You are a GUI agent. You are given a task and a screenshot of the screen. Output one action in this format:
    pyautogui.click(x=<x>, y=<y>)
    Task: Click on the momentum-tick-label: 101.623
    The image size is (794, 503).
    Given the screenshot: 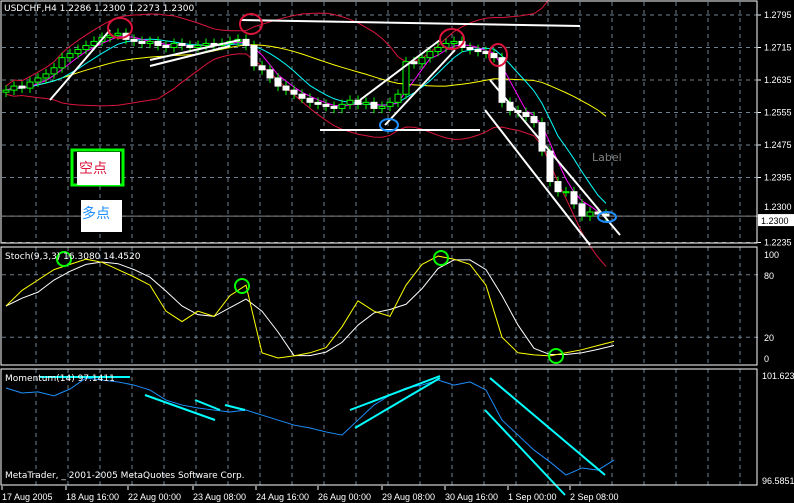 What is the action you would take?
    pyautogui.click(x=778, y=376)
    